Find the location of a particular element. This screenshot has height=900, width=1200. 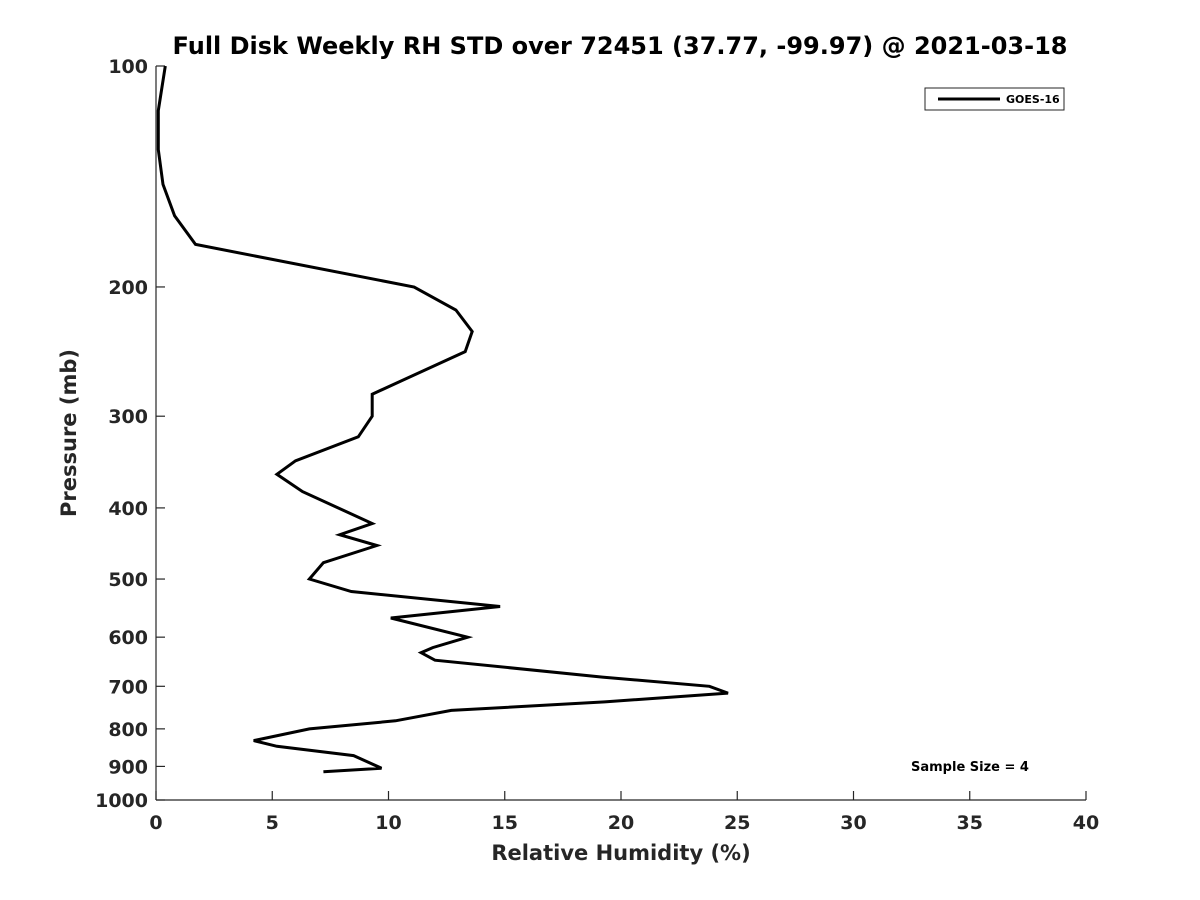

y-tick-label: 1000 is located at coordinates (121, 801).